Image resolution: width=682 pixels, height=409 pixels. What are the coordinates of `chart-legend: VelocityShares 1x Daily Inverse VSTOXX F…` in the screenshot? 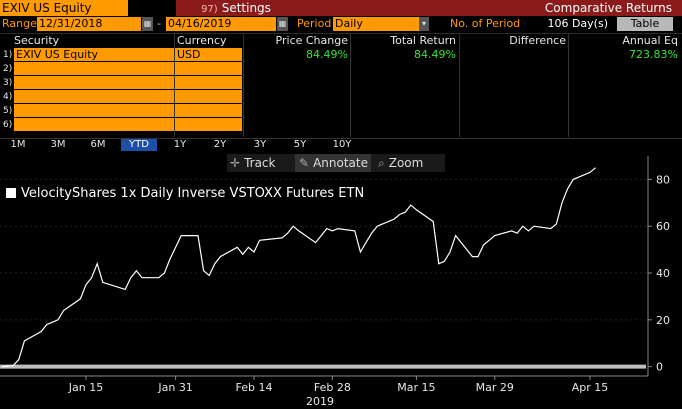 It's located at (185, 194).